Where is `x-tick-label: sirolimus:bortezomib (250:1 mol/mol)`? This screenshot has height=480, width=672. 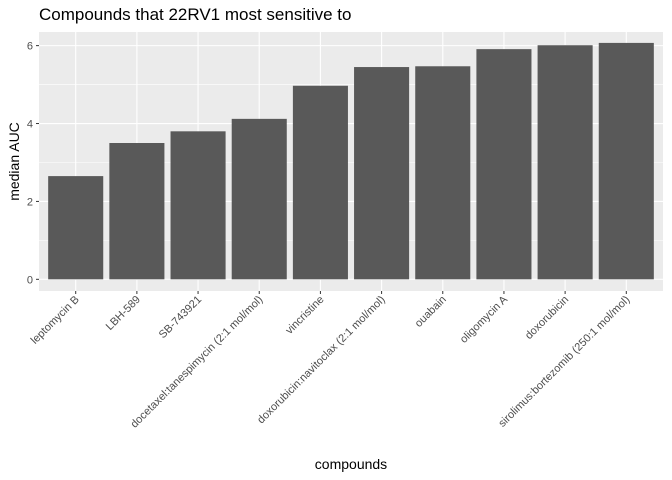 x-tick-label: sirolimus:bortezomib (250:1 mol/mol) is located at coordinates (564, 362).